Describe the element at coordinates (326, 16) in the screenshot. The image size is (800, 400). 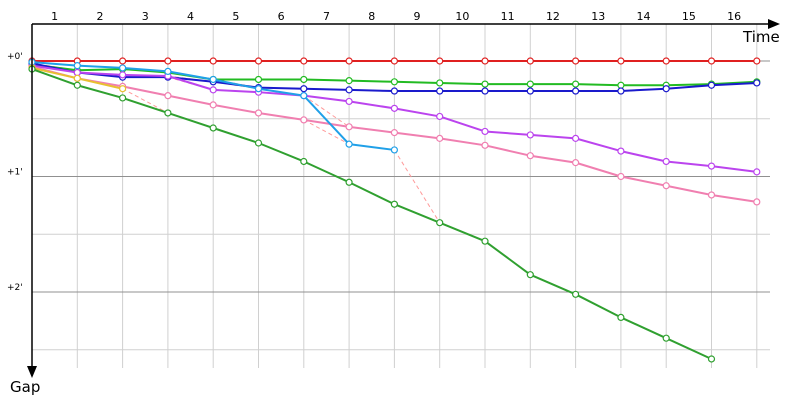
I see `x-tick-label: 7` at that location.